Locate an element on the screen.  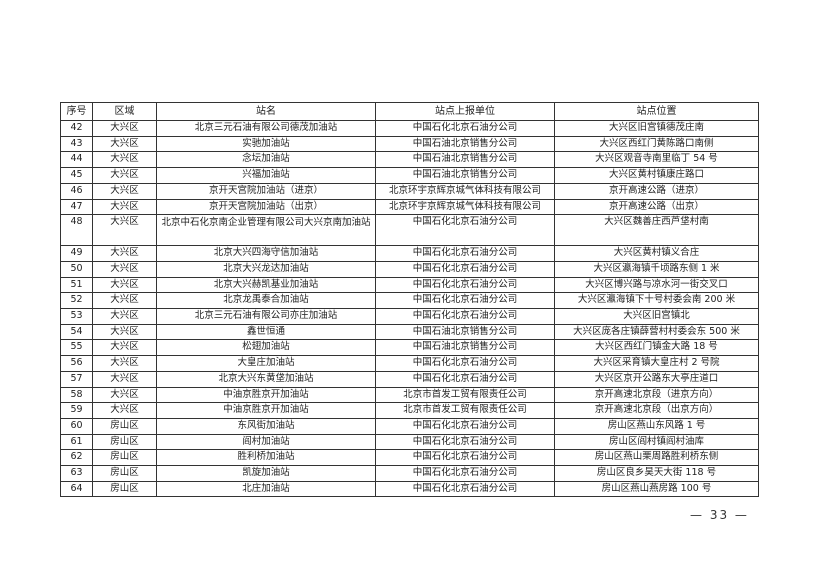
cell-station-name: 松翅加油站 is located at coordinates (266, 348).